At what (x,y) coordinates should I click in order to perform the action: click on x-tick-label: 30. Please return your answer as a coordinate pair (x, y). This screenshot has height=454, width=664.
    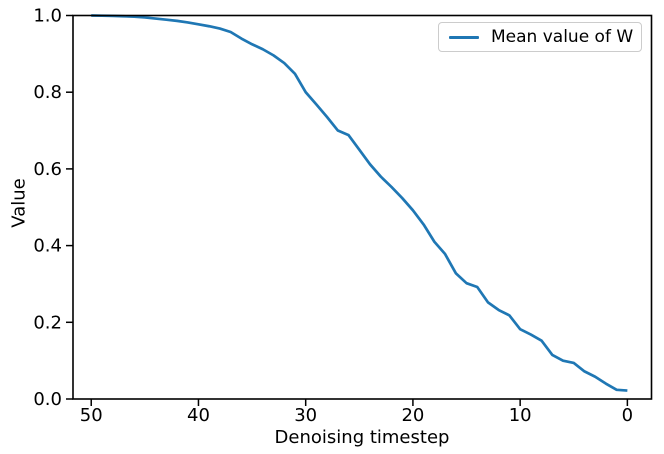
    Looking at the image, I should click on (305, 415).